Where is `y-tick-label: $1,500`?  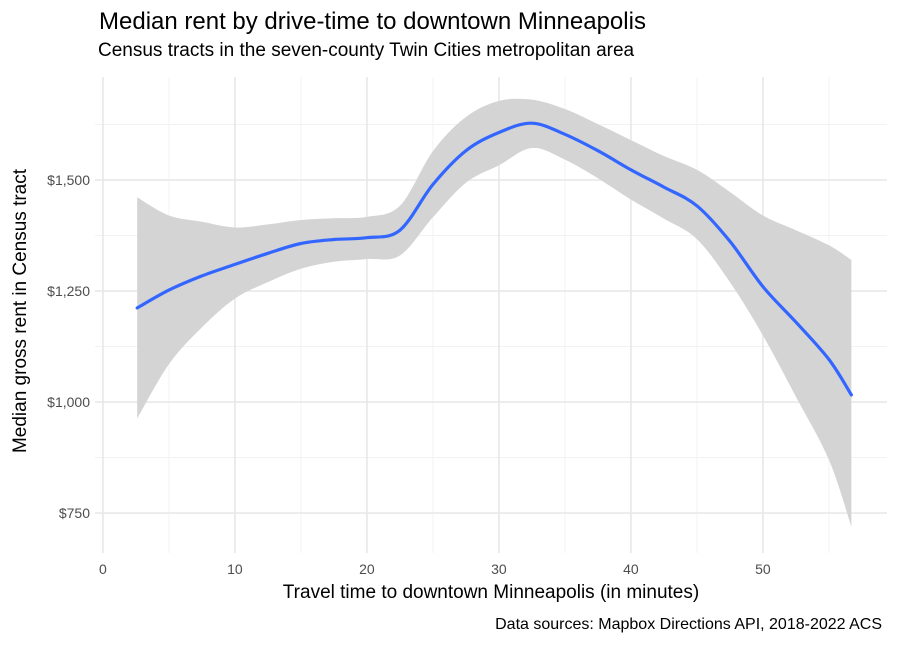
y-tick-label: $1,500 is located at coordinates (68, 180).